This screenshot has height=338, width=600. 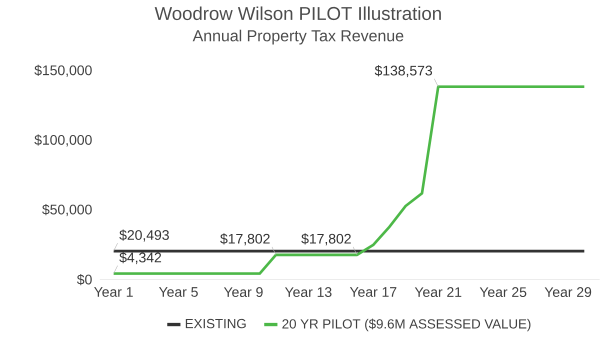 I want to click on chart-subtitle: Annual Property Tax Revenue, so click(x=298, y=37).